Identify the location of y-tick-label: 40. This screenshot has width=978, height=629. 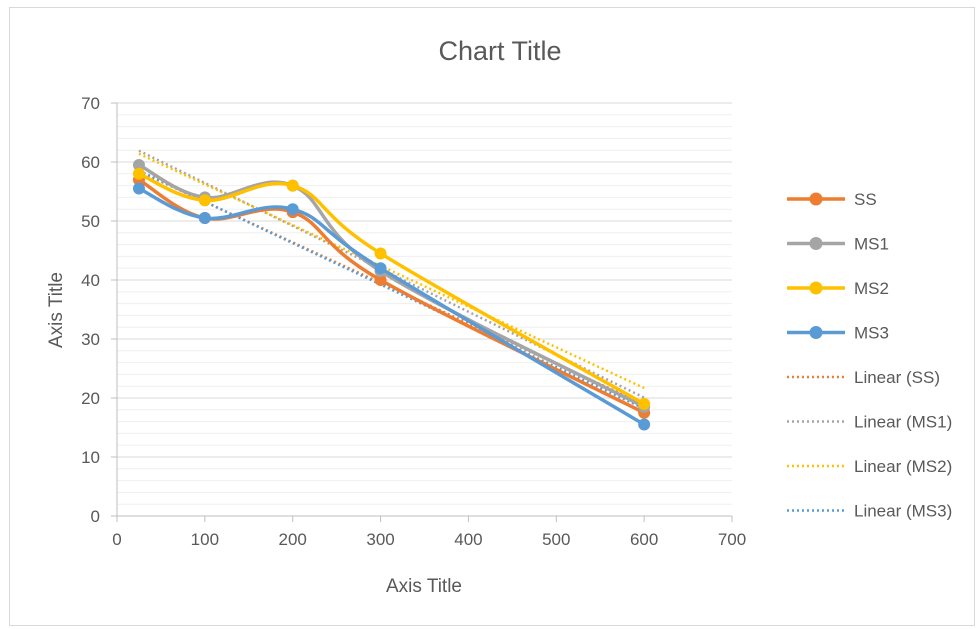
(90, 280).